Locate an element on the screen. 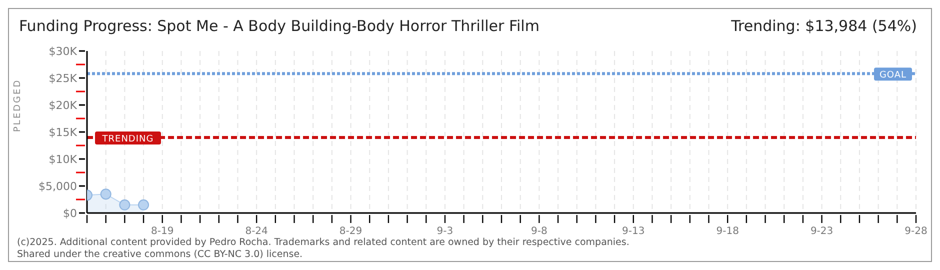 This screenshot has height=270, width=940. y-tick-label: $0 is located at coordinates (70, 213).